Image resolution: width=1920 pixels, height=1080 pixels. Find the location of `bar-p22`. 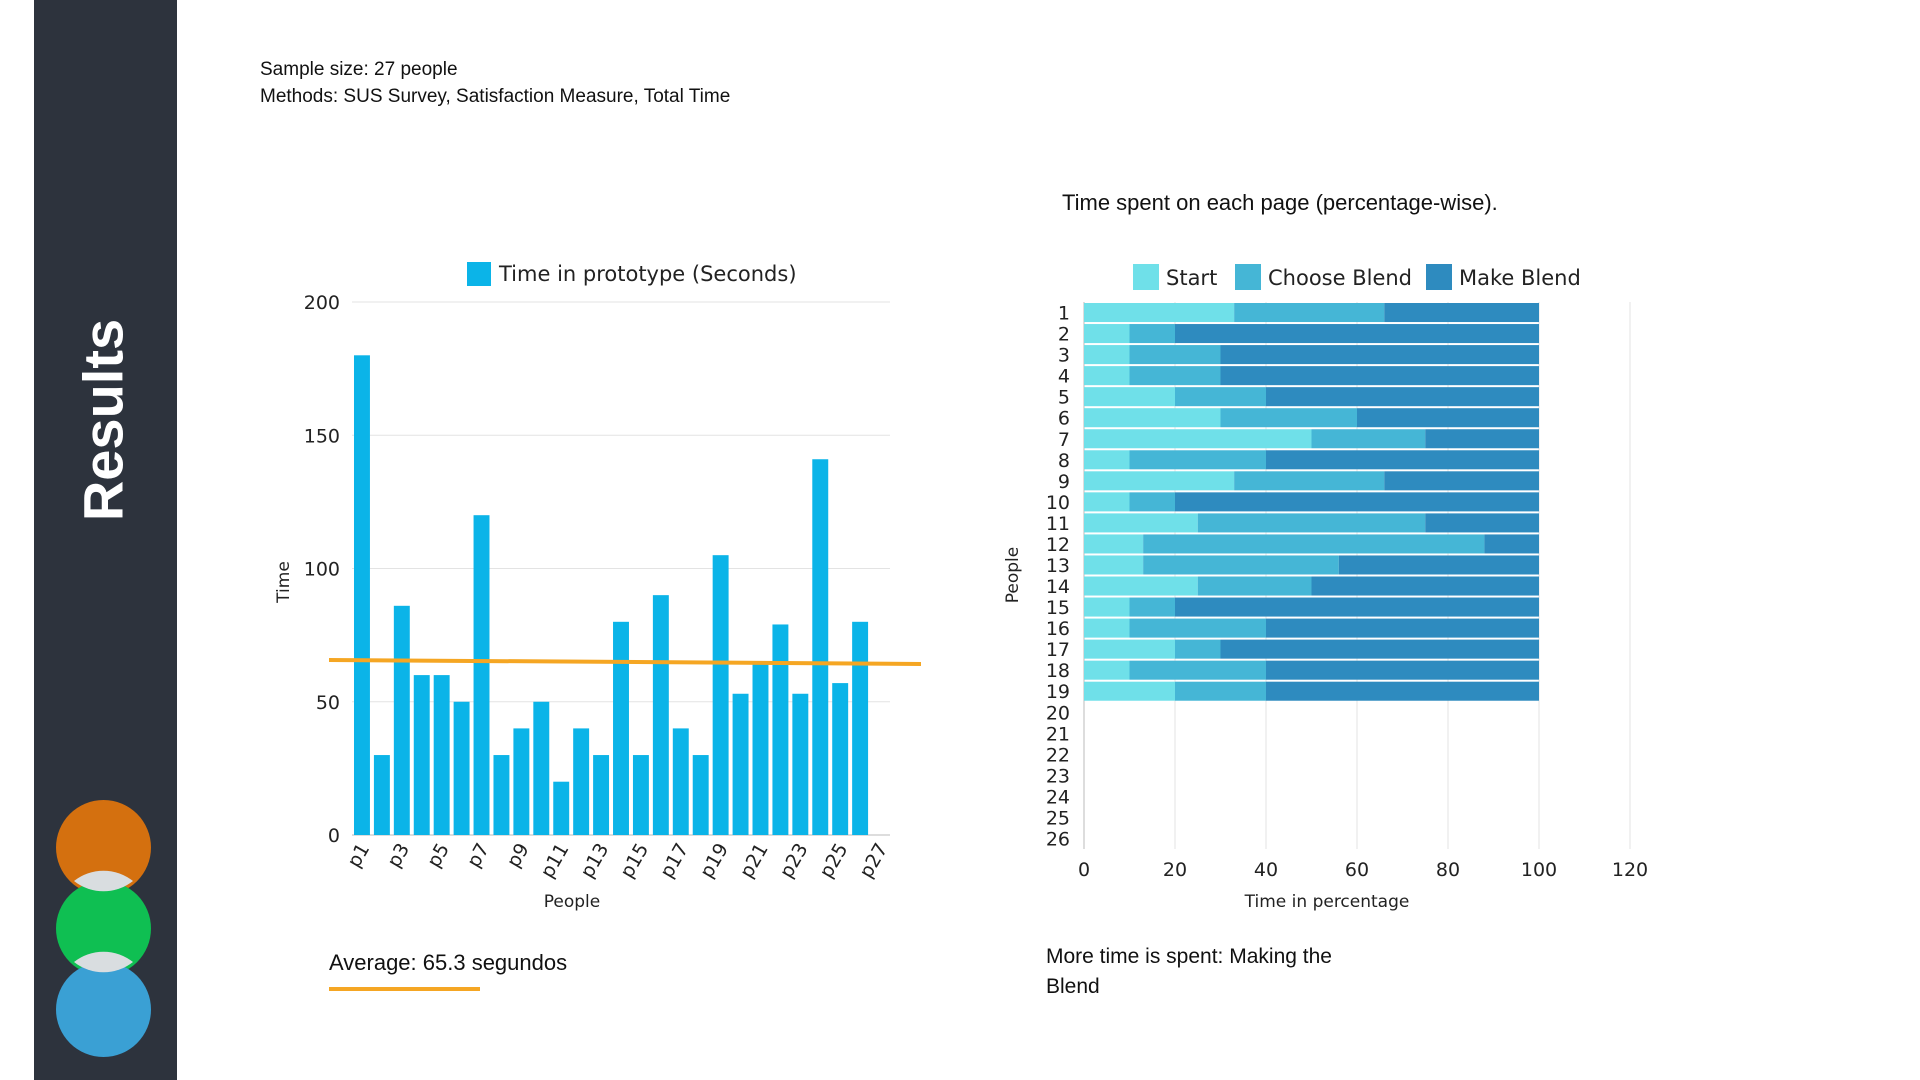

bar-p22 is located at coordinates (780, 729).